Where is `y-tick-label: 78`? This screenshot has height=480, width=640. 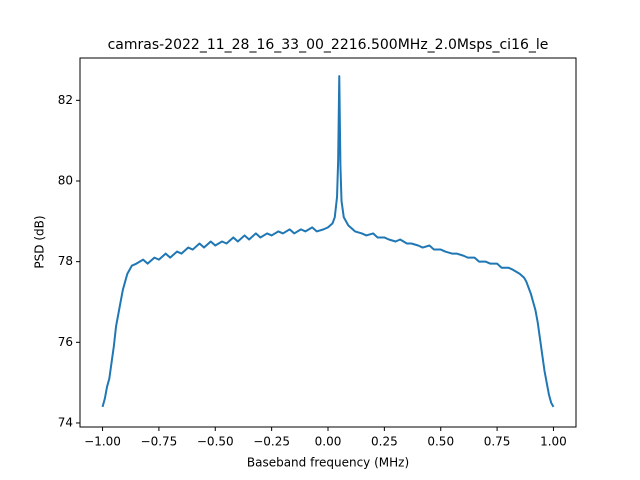
y-tick-label: 78 is located at coordinates (65, 261).